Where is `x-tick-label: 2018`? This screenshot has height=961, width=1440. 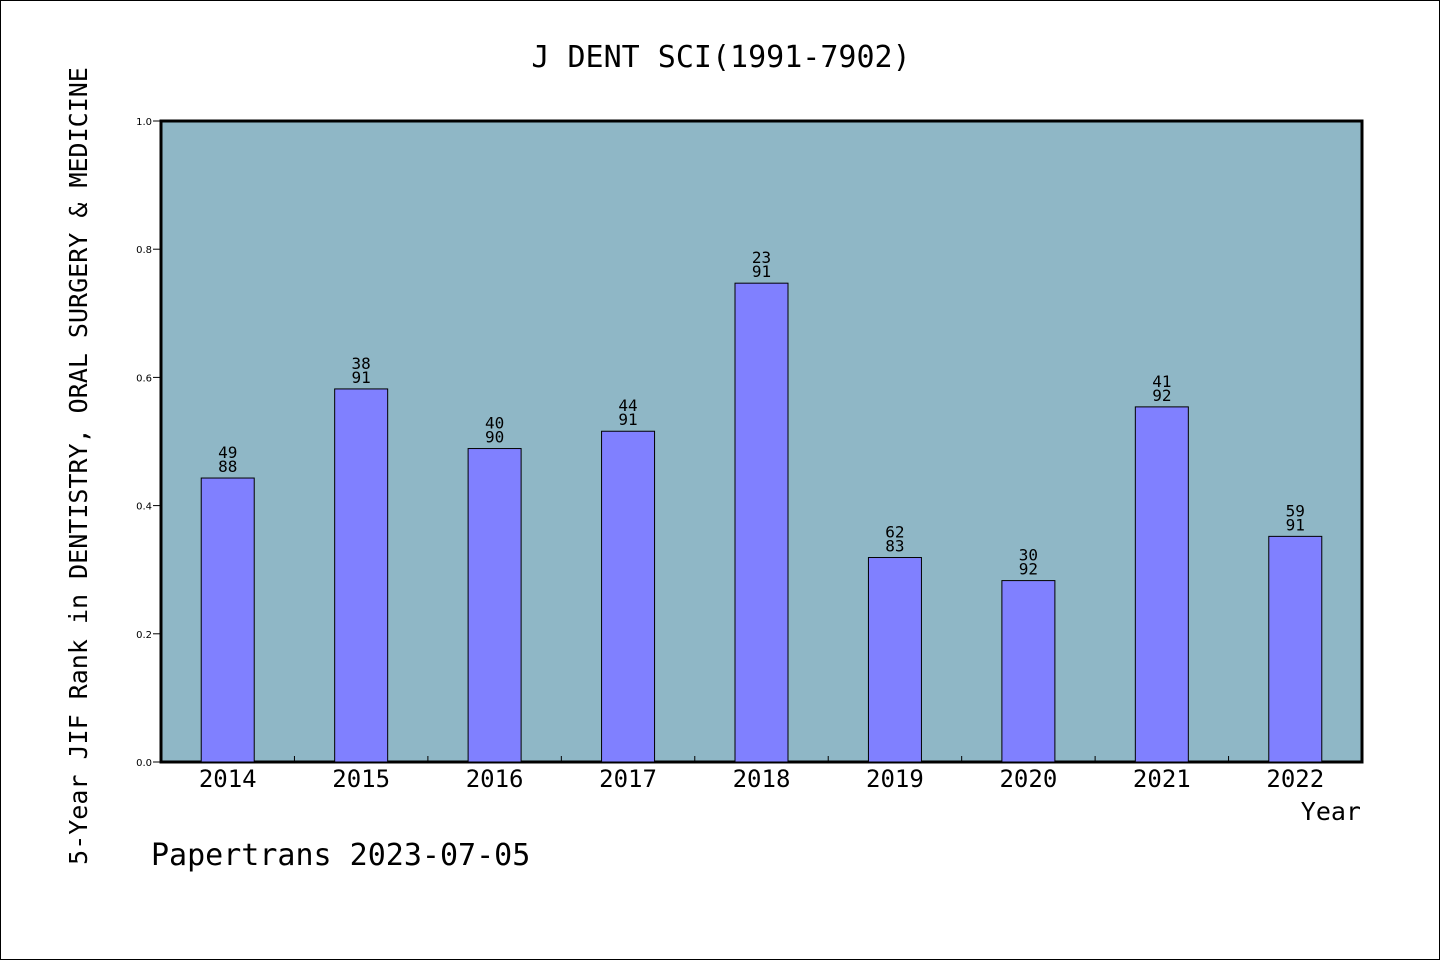 x-tick-label: 2018 is located at coordinates (762, 779).